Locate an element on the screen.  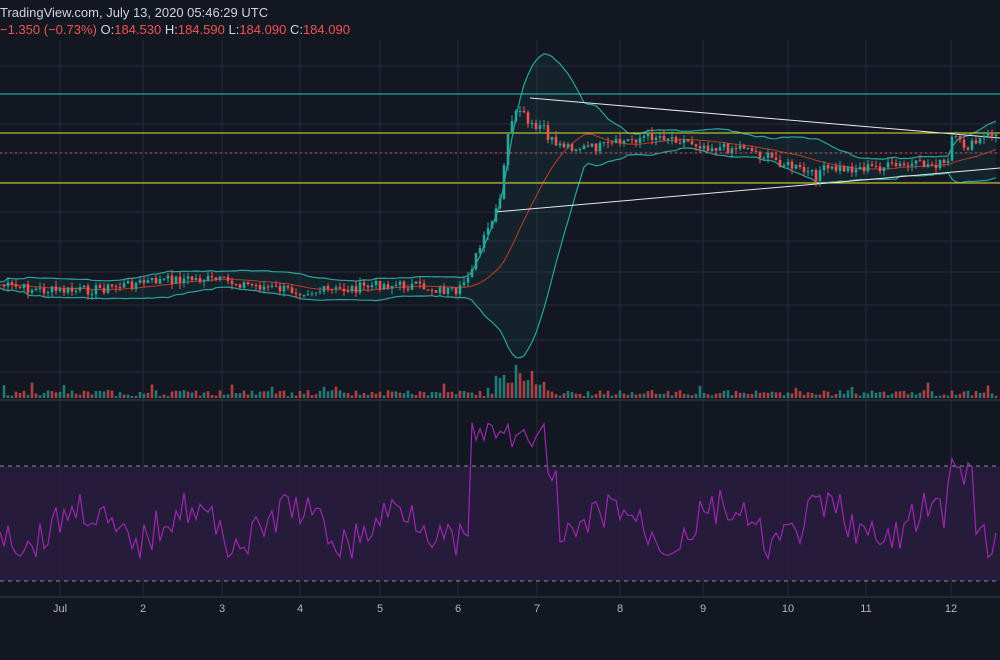
x-tick-label: 11 is located at coordinates (865, 609).